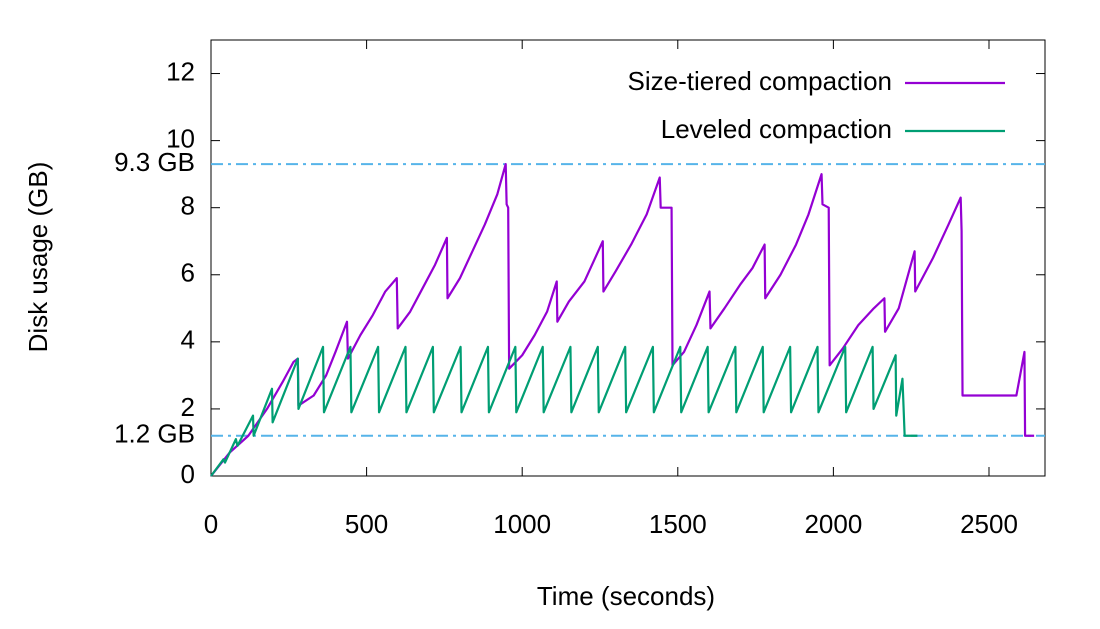 The width and height of the screenshot is (1100, 629). I want to click on x-tick-label: 1000, so click(522, 524).